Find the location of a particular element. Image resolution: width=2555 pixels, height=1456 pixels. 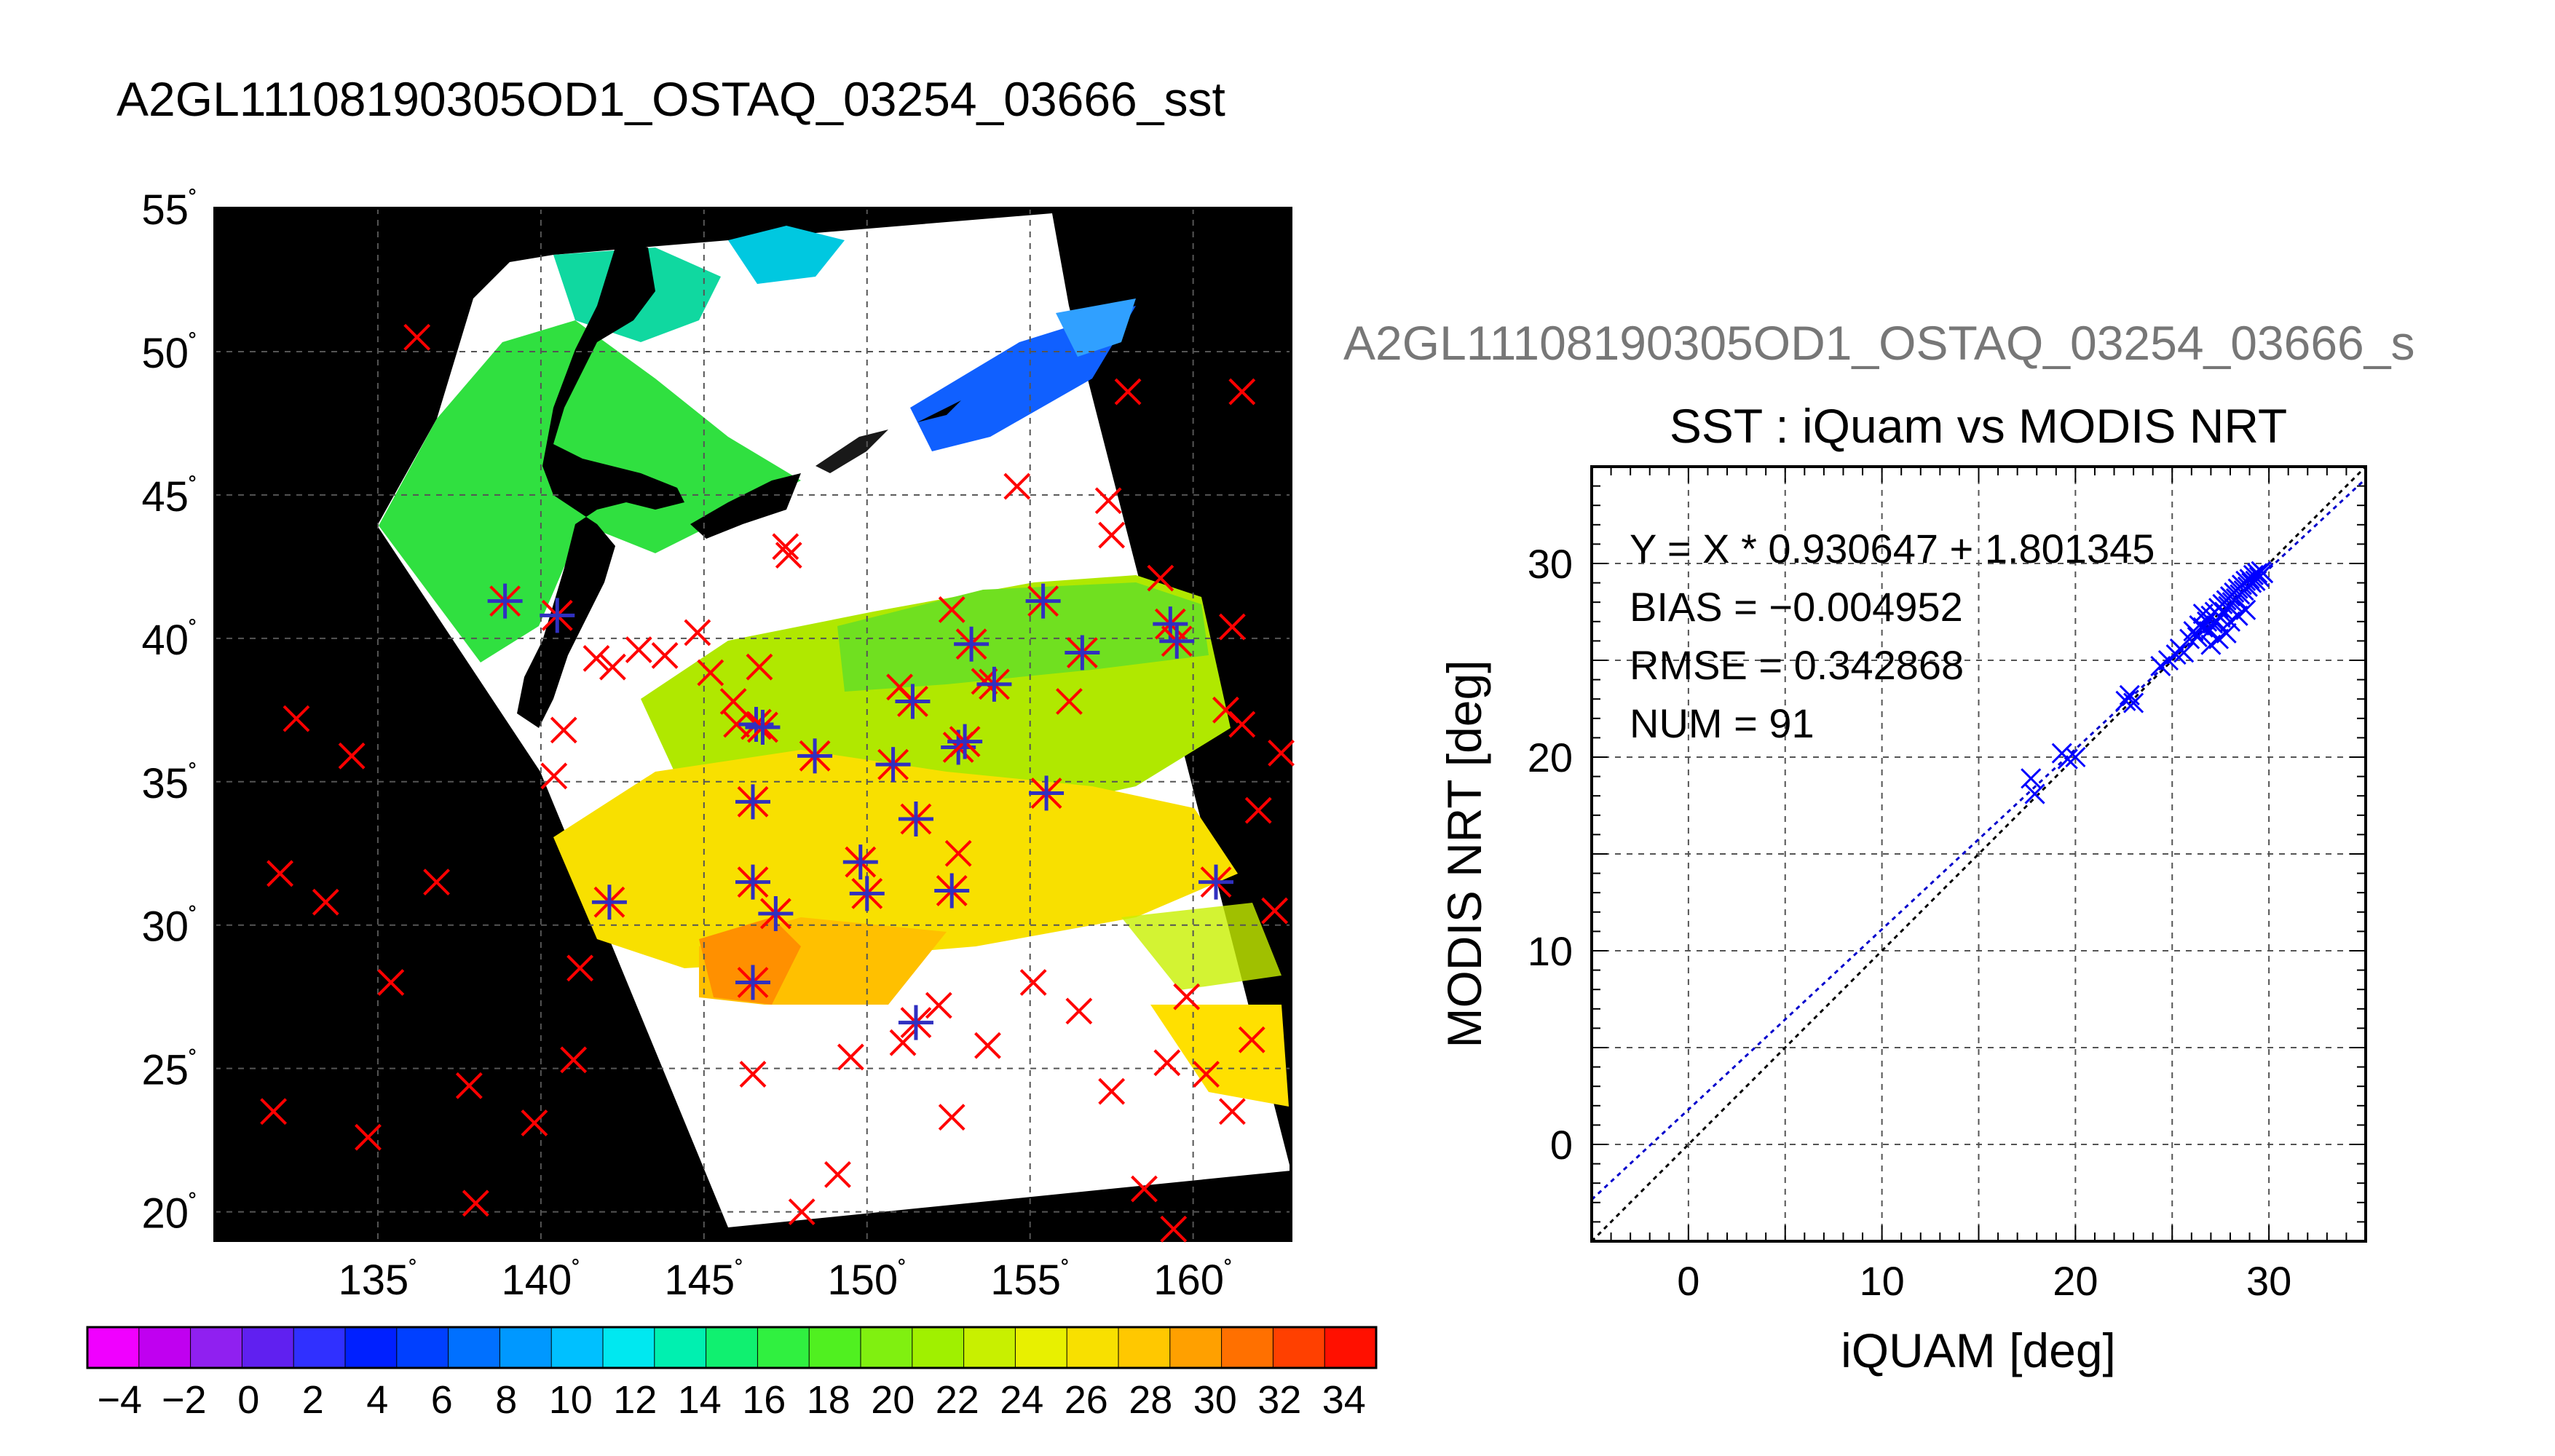

colorbar-labels: −4 −2 0 2 4 6 8 10 12 14 16 18 20 22 24 26 28 30 32 34 is located at coordinates (731, 1400).